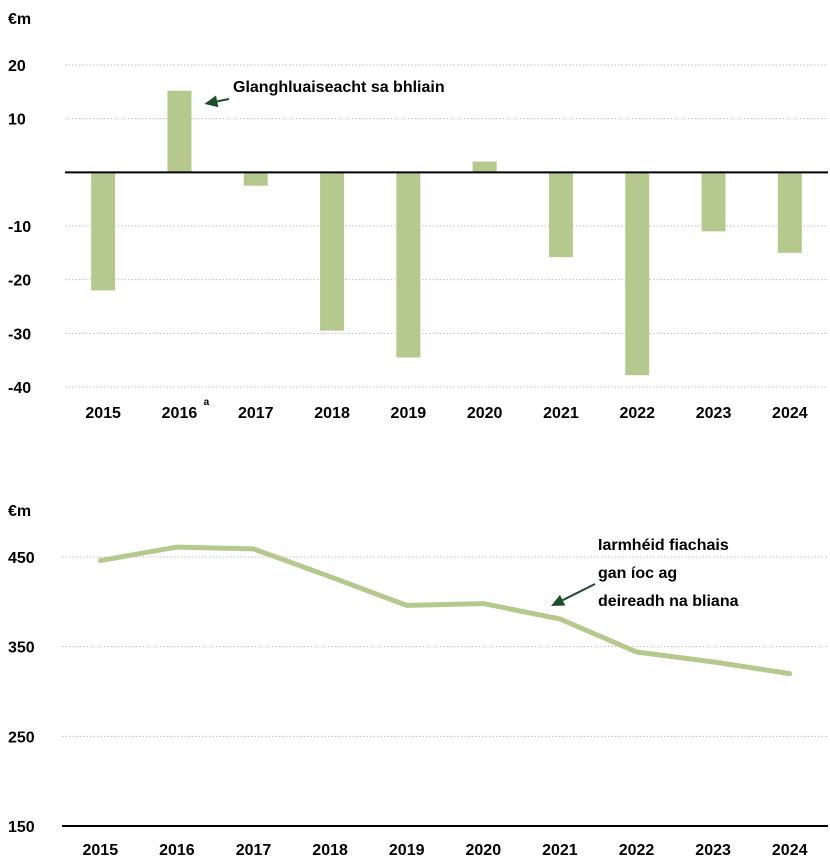 Image resolution: width=830 pixels, height=860 pixels. I want to click on line-x-tick-label: 2018, so click(330, 850).